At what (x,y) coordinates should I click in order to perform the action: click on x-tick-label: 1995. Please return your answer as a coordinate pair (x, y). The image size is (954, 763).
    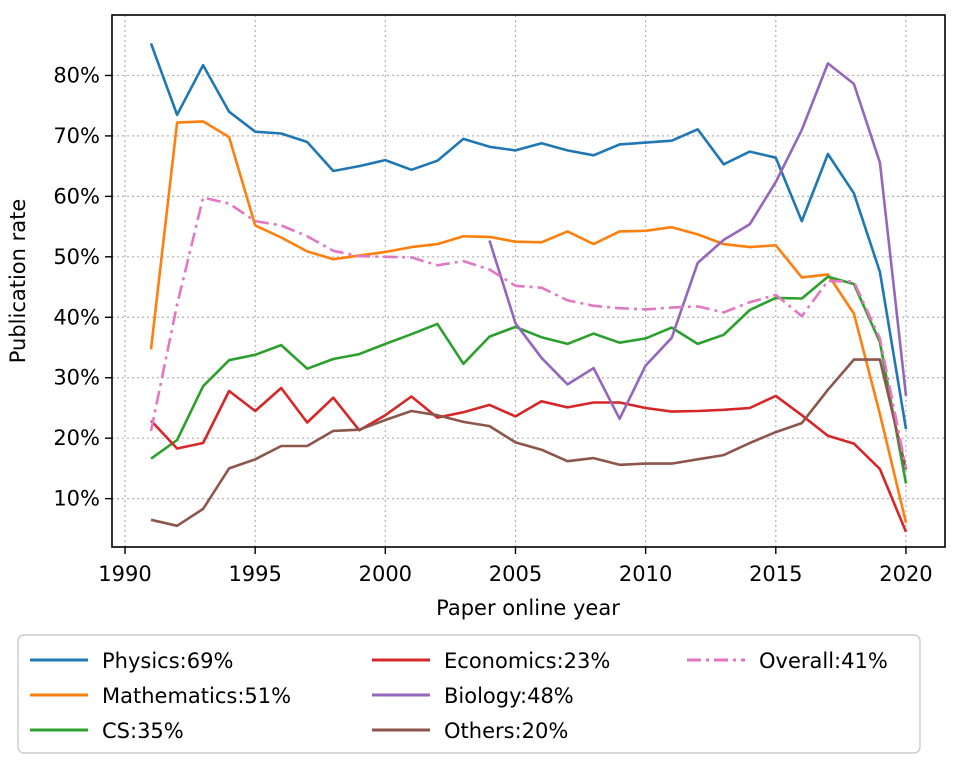
    Looking at the image, I should click on (254, 574).